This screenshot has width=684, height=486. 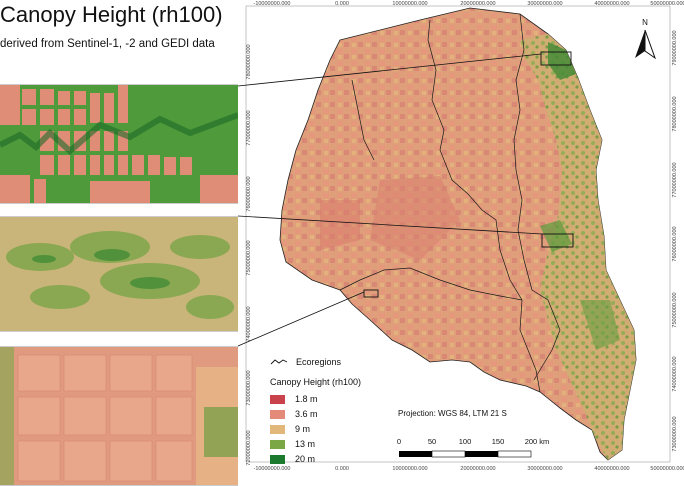 I want to click on projection-label: Projection: WGS 84, LTM 21 S, so click(x=452, y=413).